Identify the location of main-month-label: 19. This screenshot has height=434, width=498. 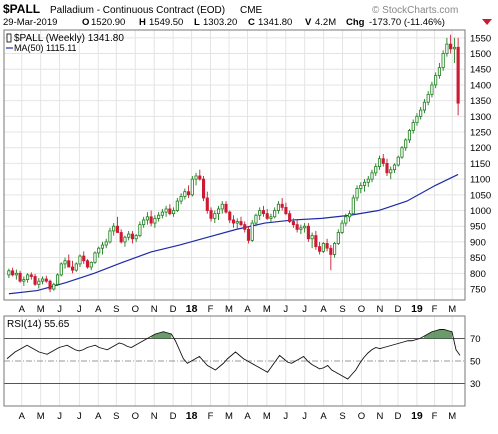
(417, 309).